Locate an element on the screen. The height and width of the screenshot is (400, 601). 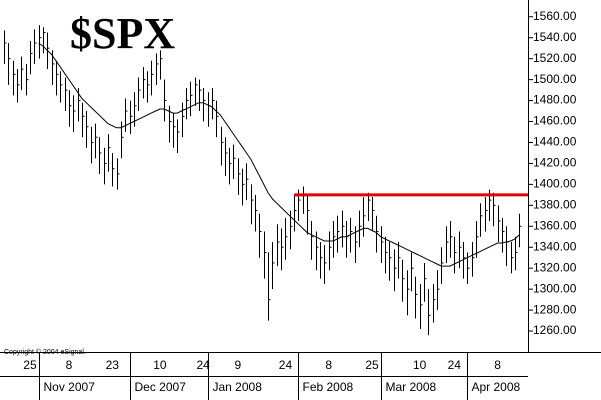
month-label: Jan 2008 is located at coordinates (238, 387).